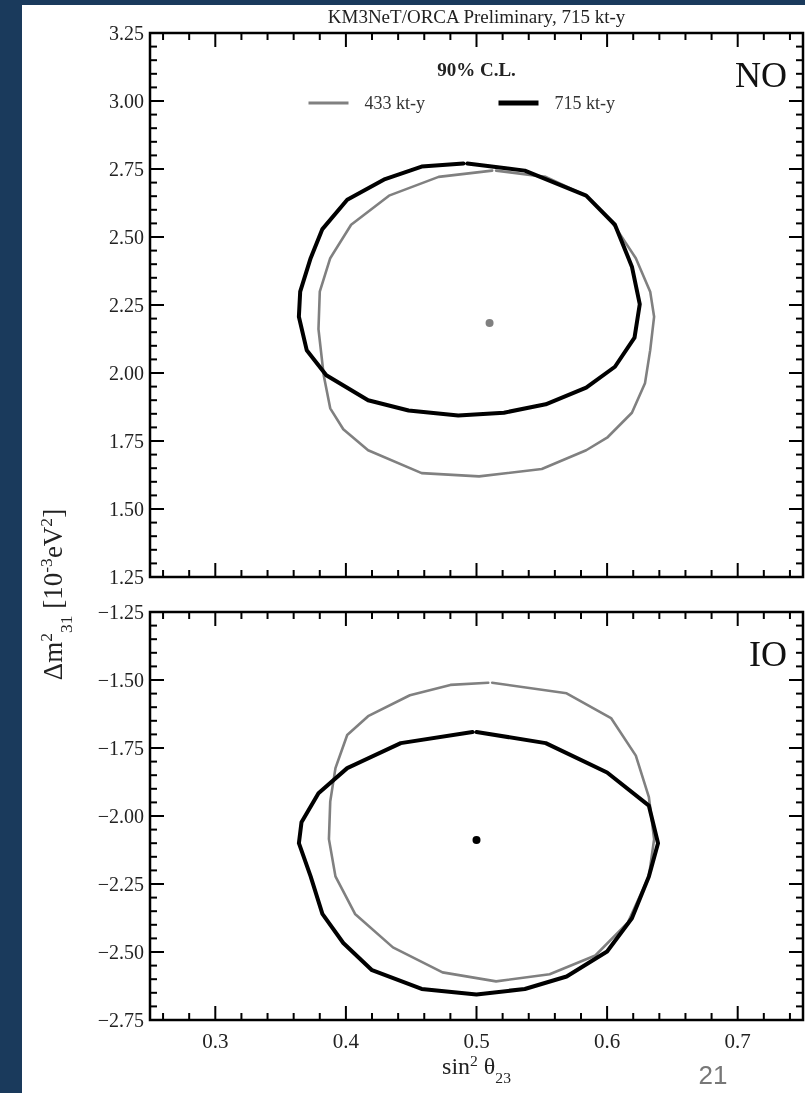  What do you see at coordinates (120, 952) in the screenshot?
I see `y-tick-label: −2.50` at bounding box center [120, 952].